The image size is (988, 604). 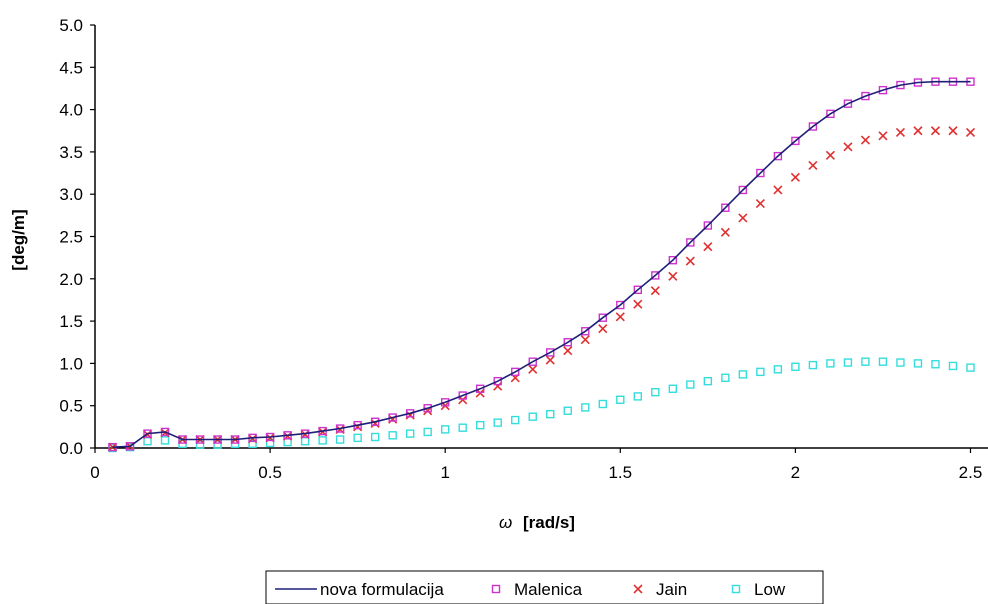 What do you see at coordinates (444, 472) in the screenshot?
I see `x-tick-label: 1` at bounding box center [444, 472].